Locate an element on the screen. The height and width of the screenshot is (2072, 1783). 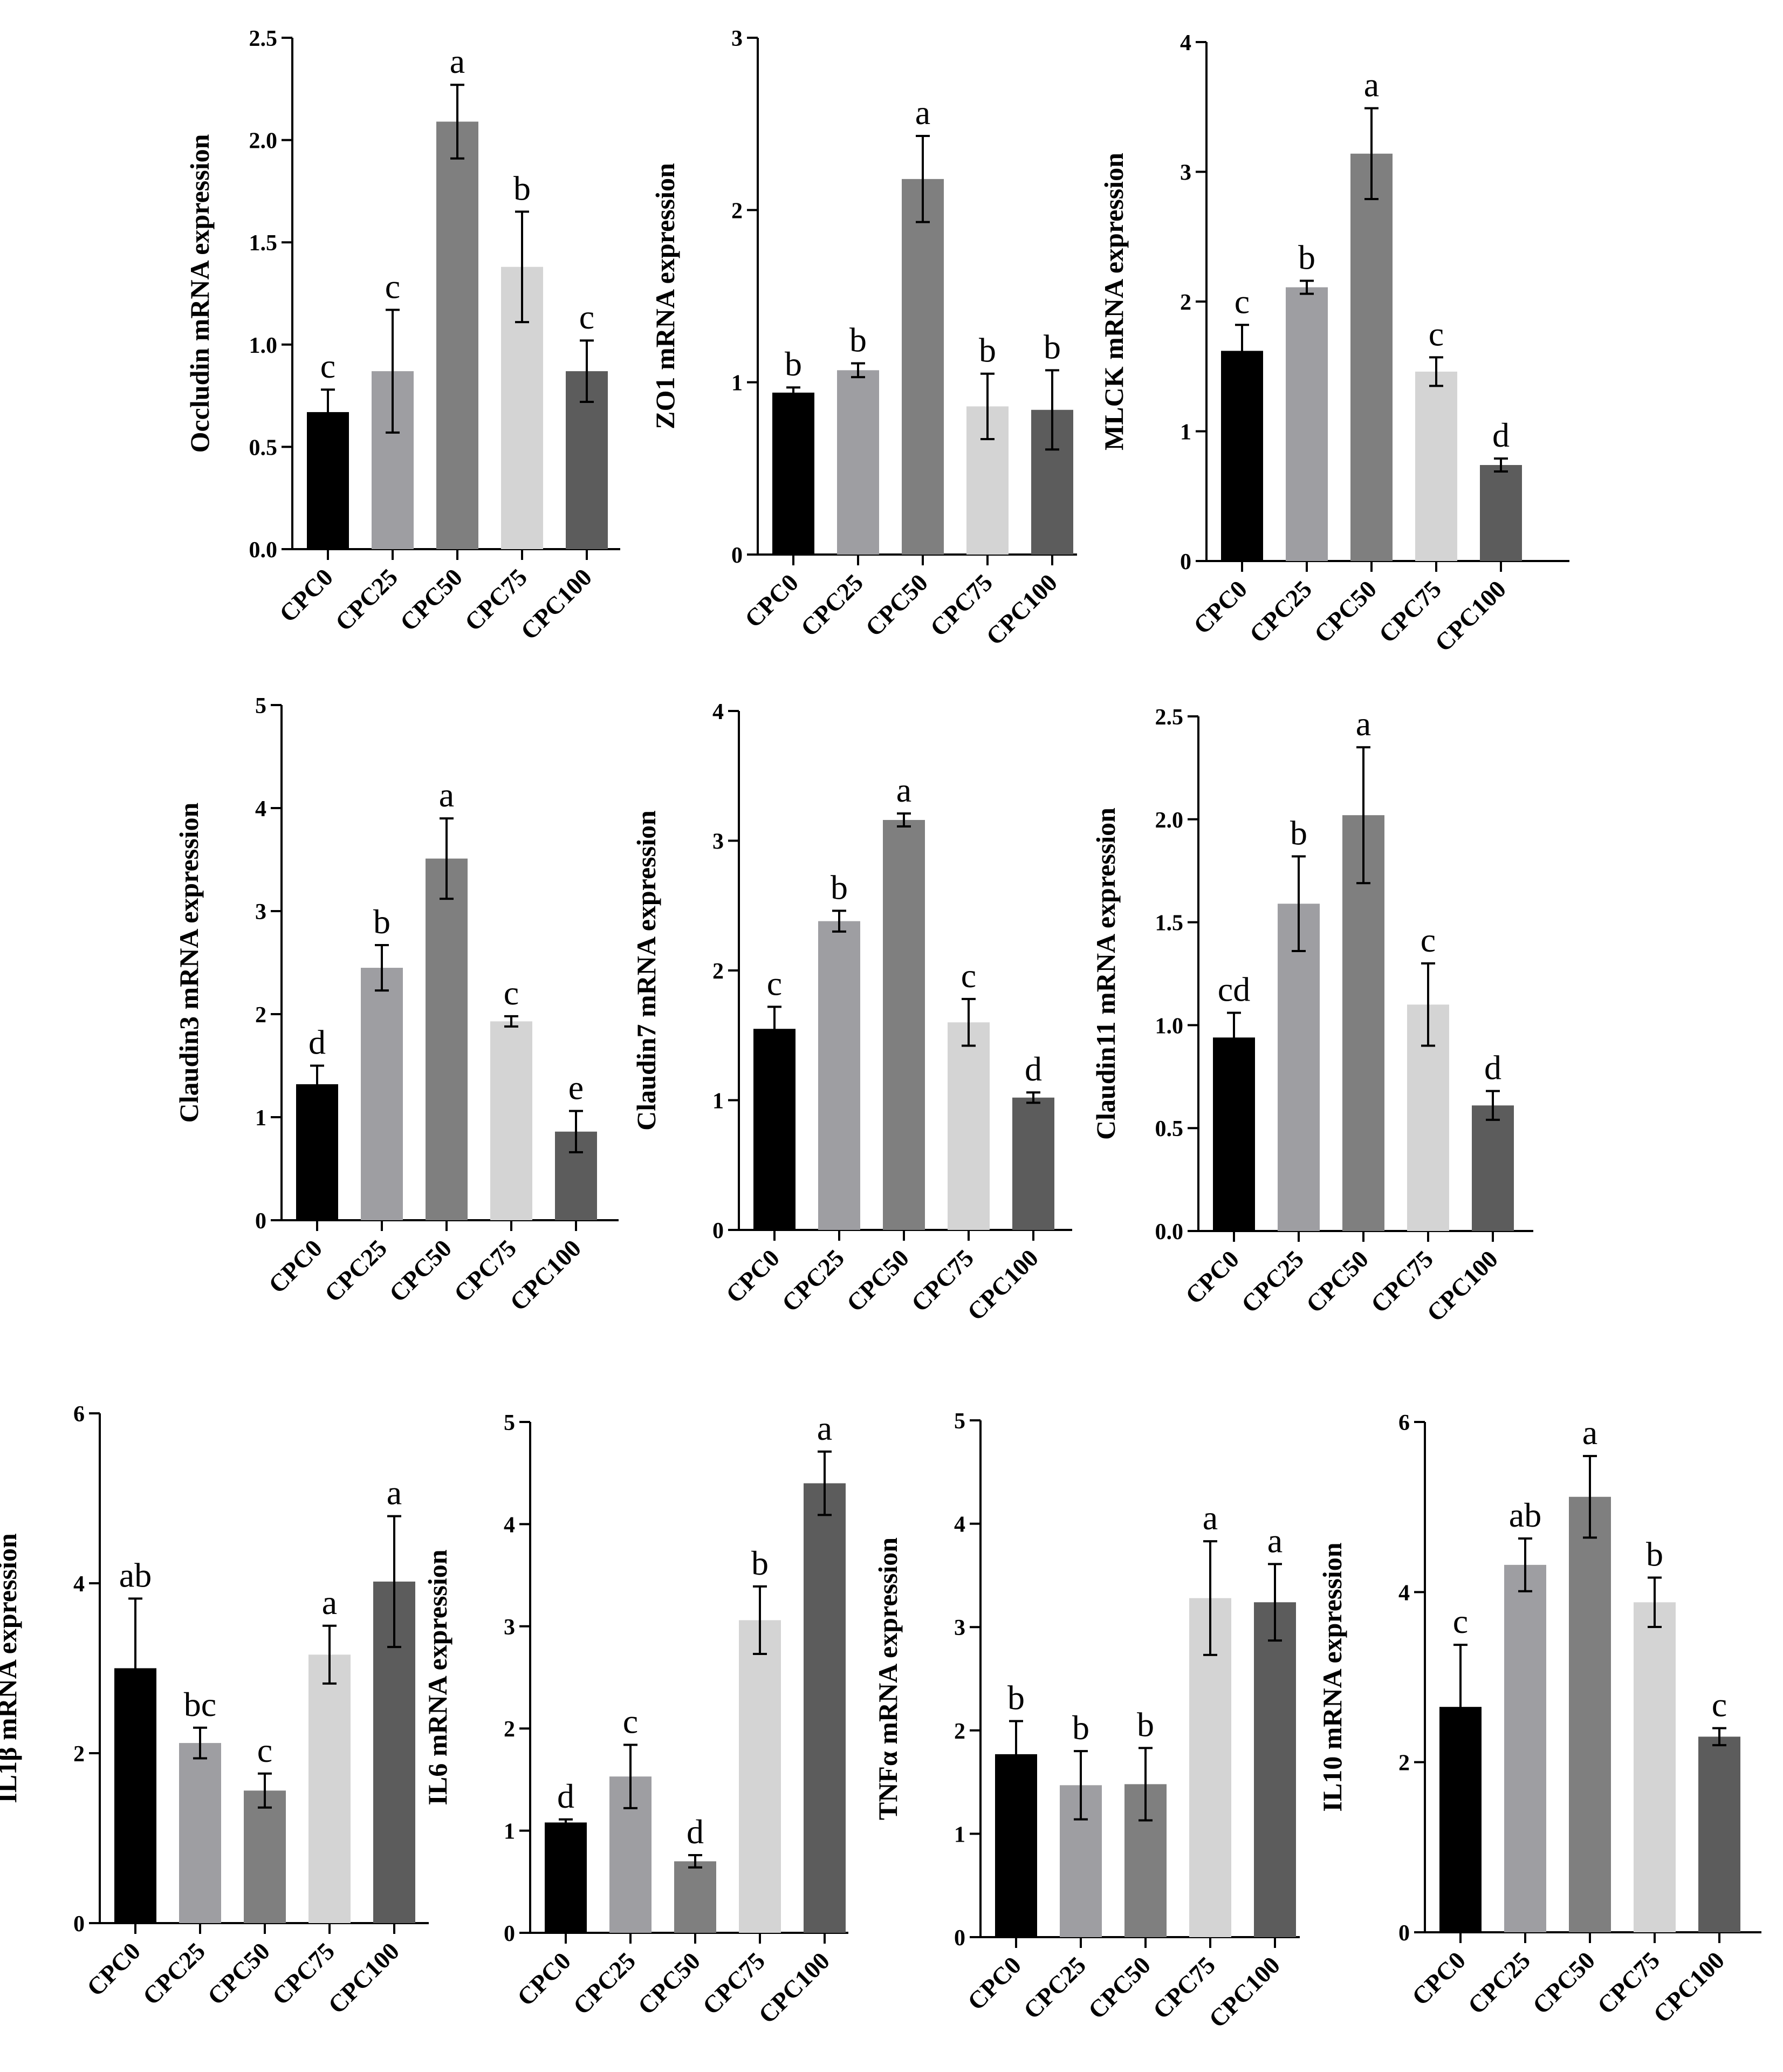
significance-letter: cd is located at coordinates (1234, 989).